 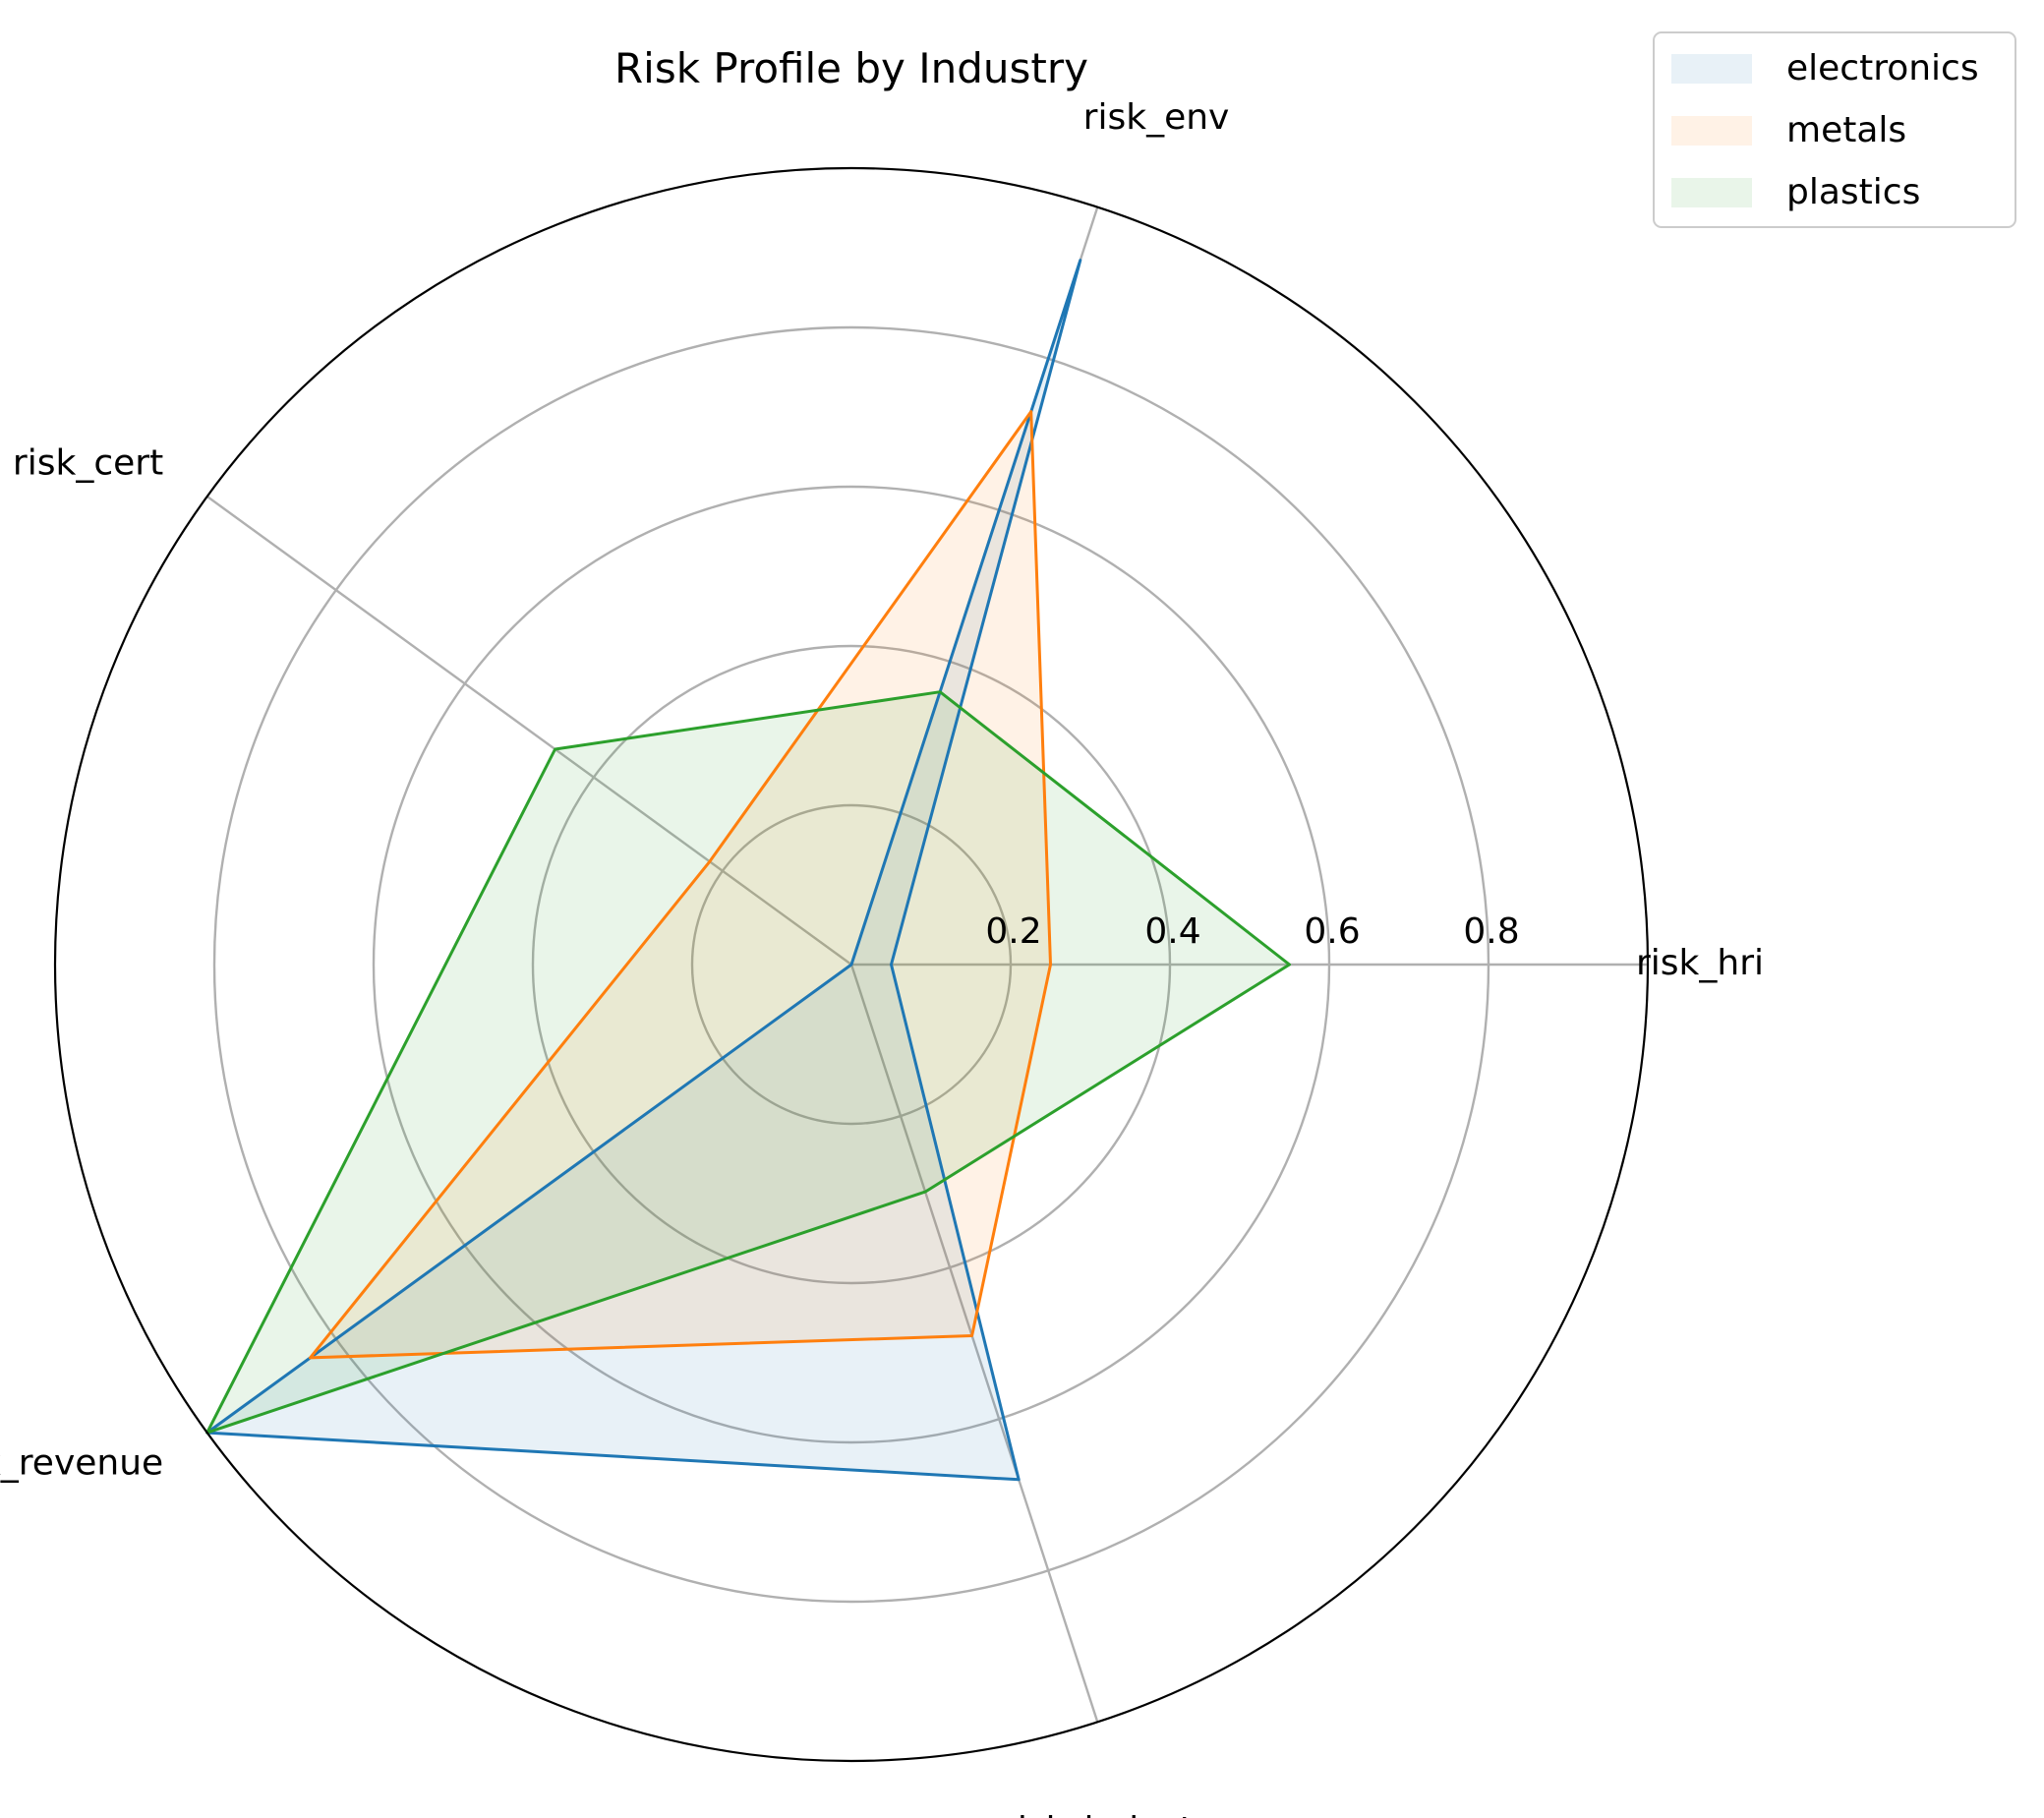 I want to click on legend-label-plastics: plastics, so click(x=1853, y=192).